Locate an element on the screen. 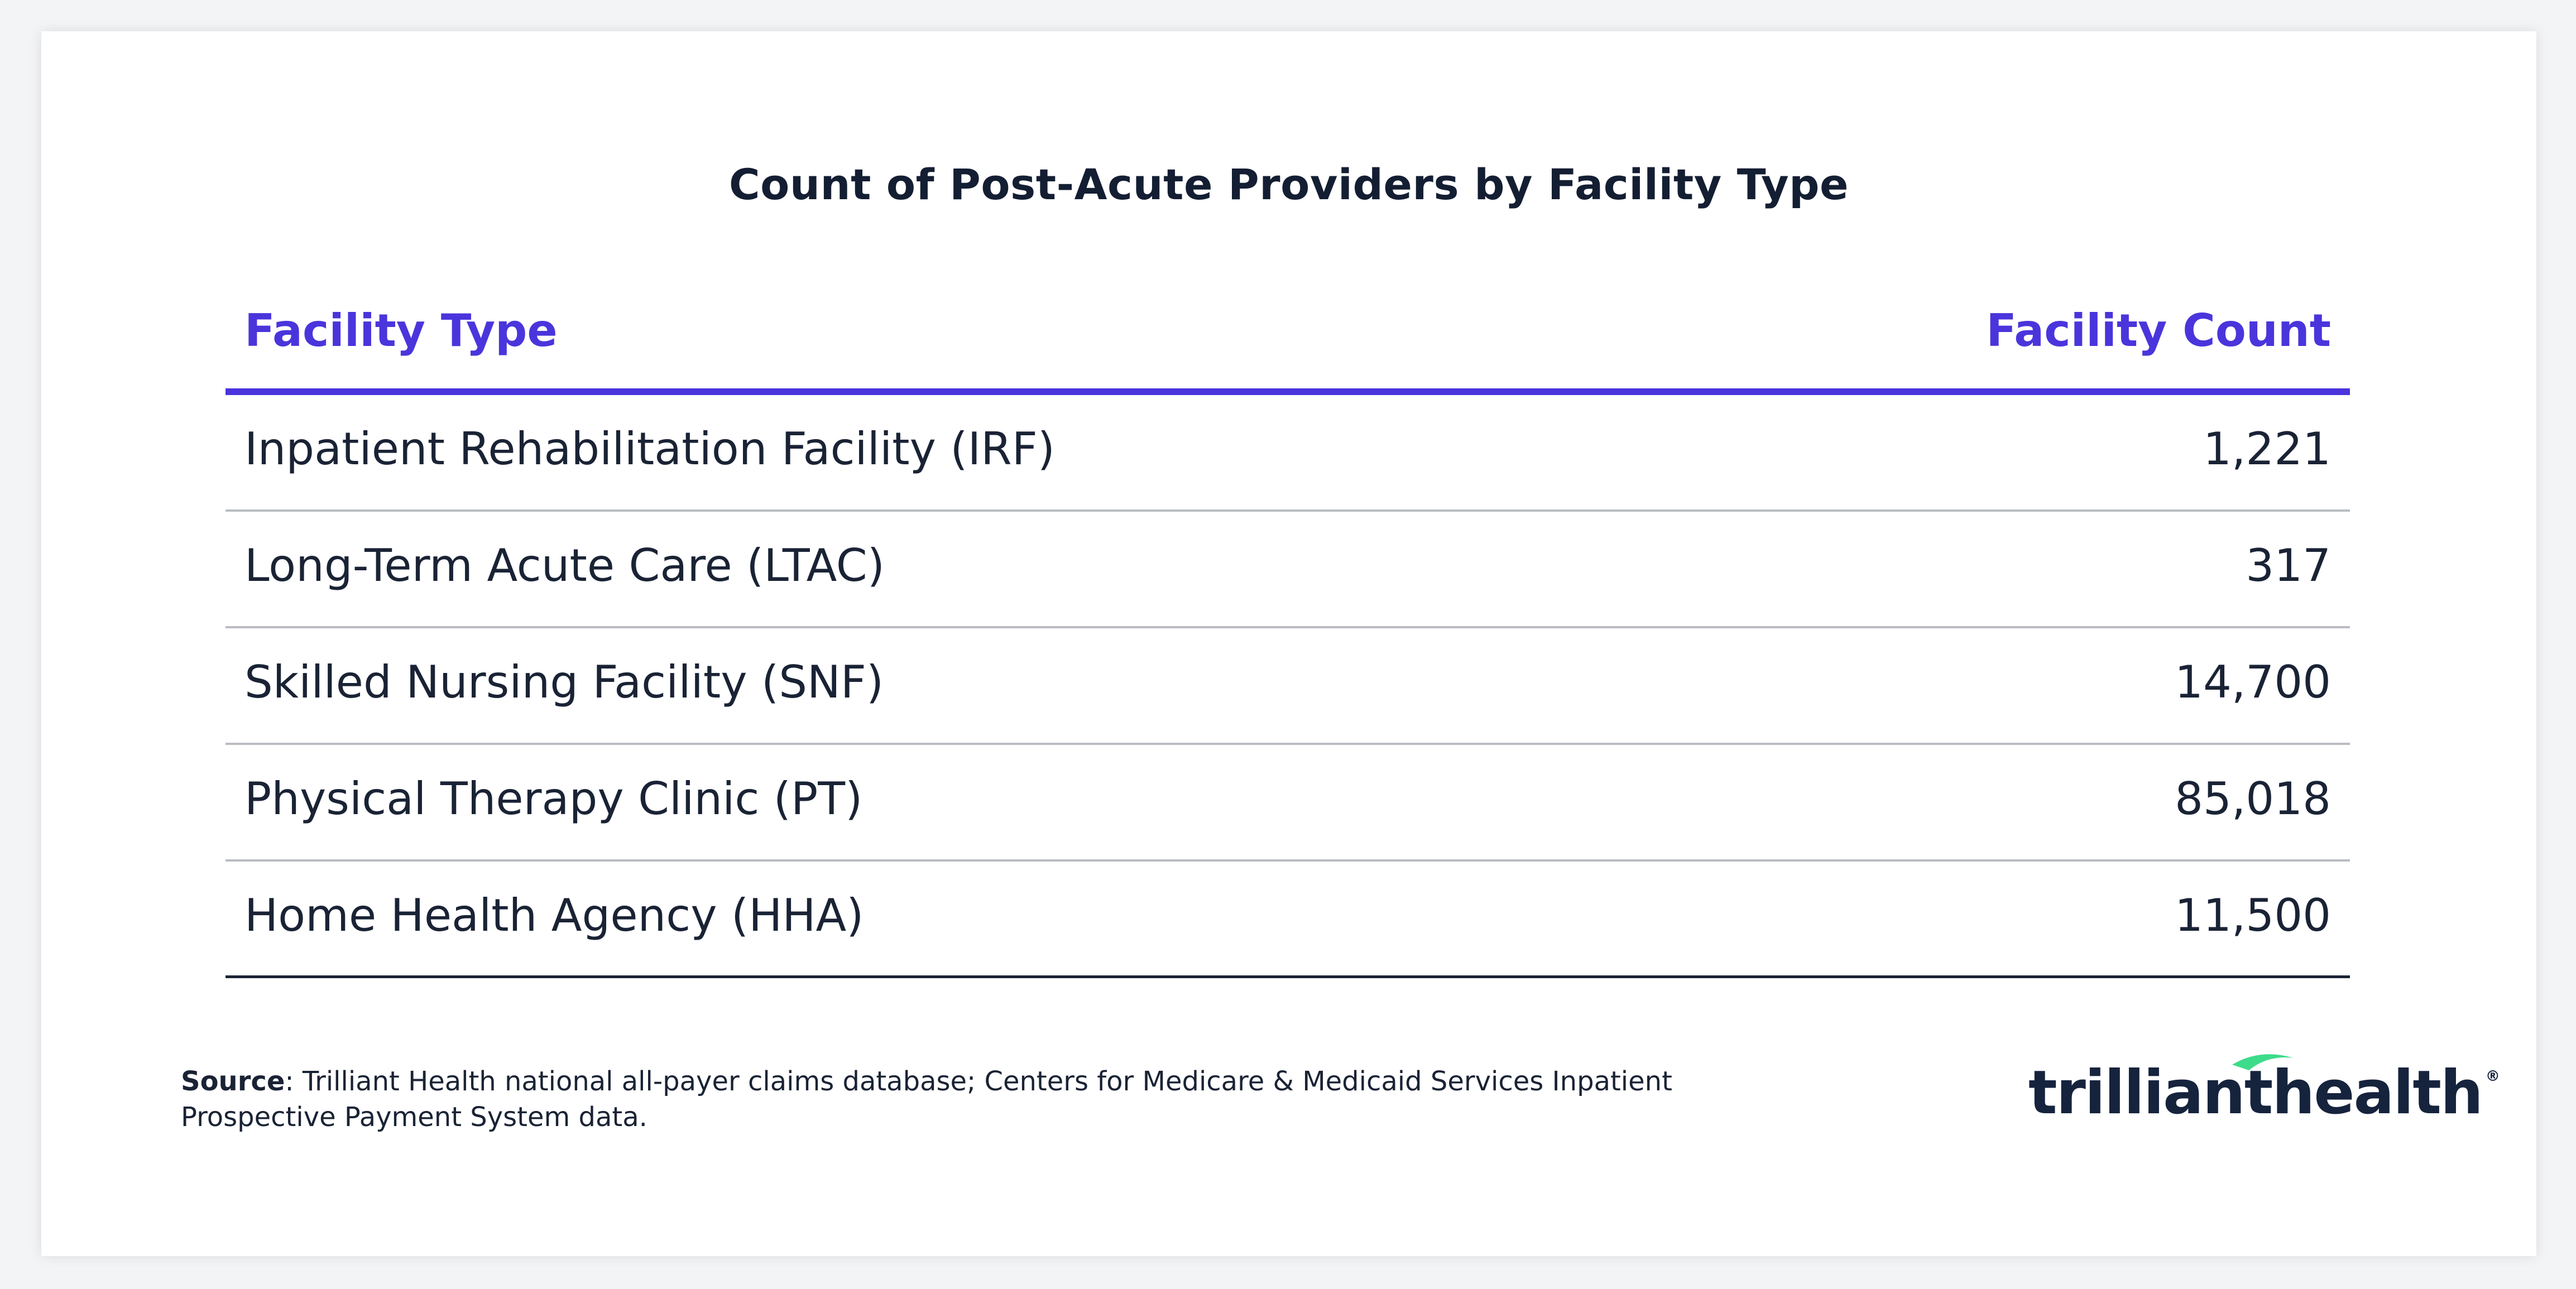  table-header: Facility Type Facility Count is located at coordinates (1288, 336).